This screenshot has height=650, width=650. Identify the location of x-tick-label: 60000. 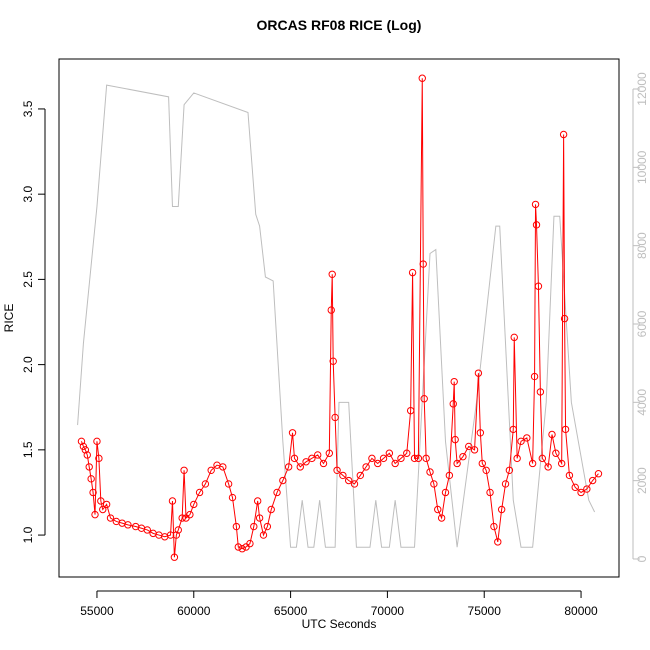
(194, 611).